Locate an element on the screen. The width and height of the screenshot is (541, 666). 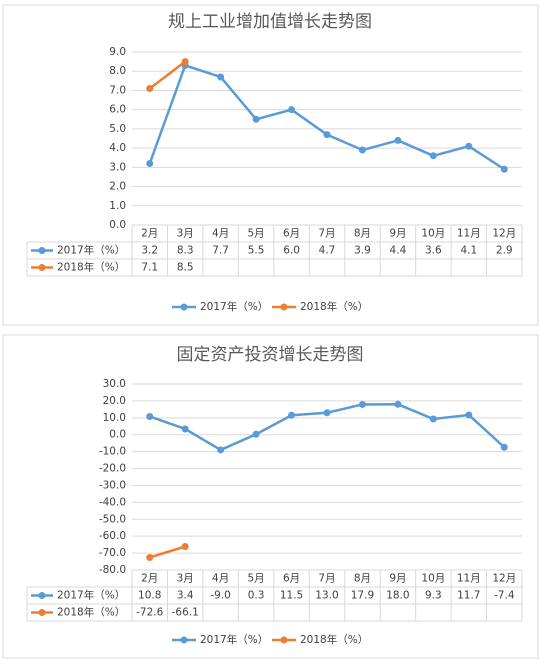
table-value: 3.6 is located at coordinates (433, 251).